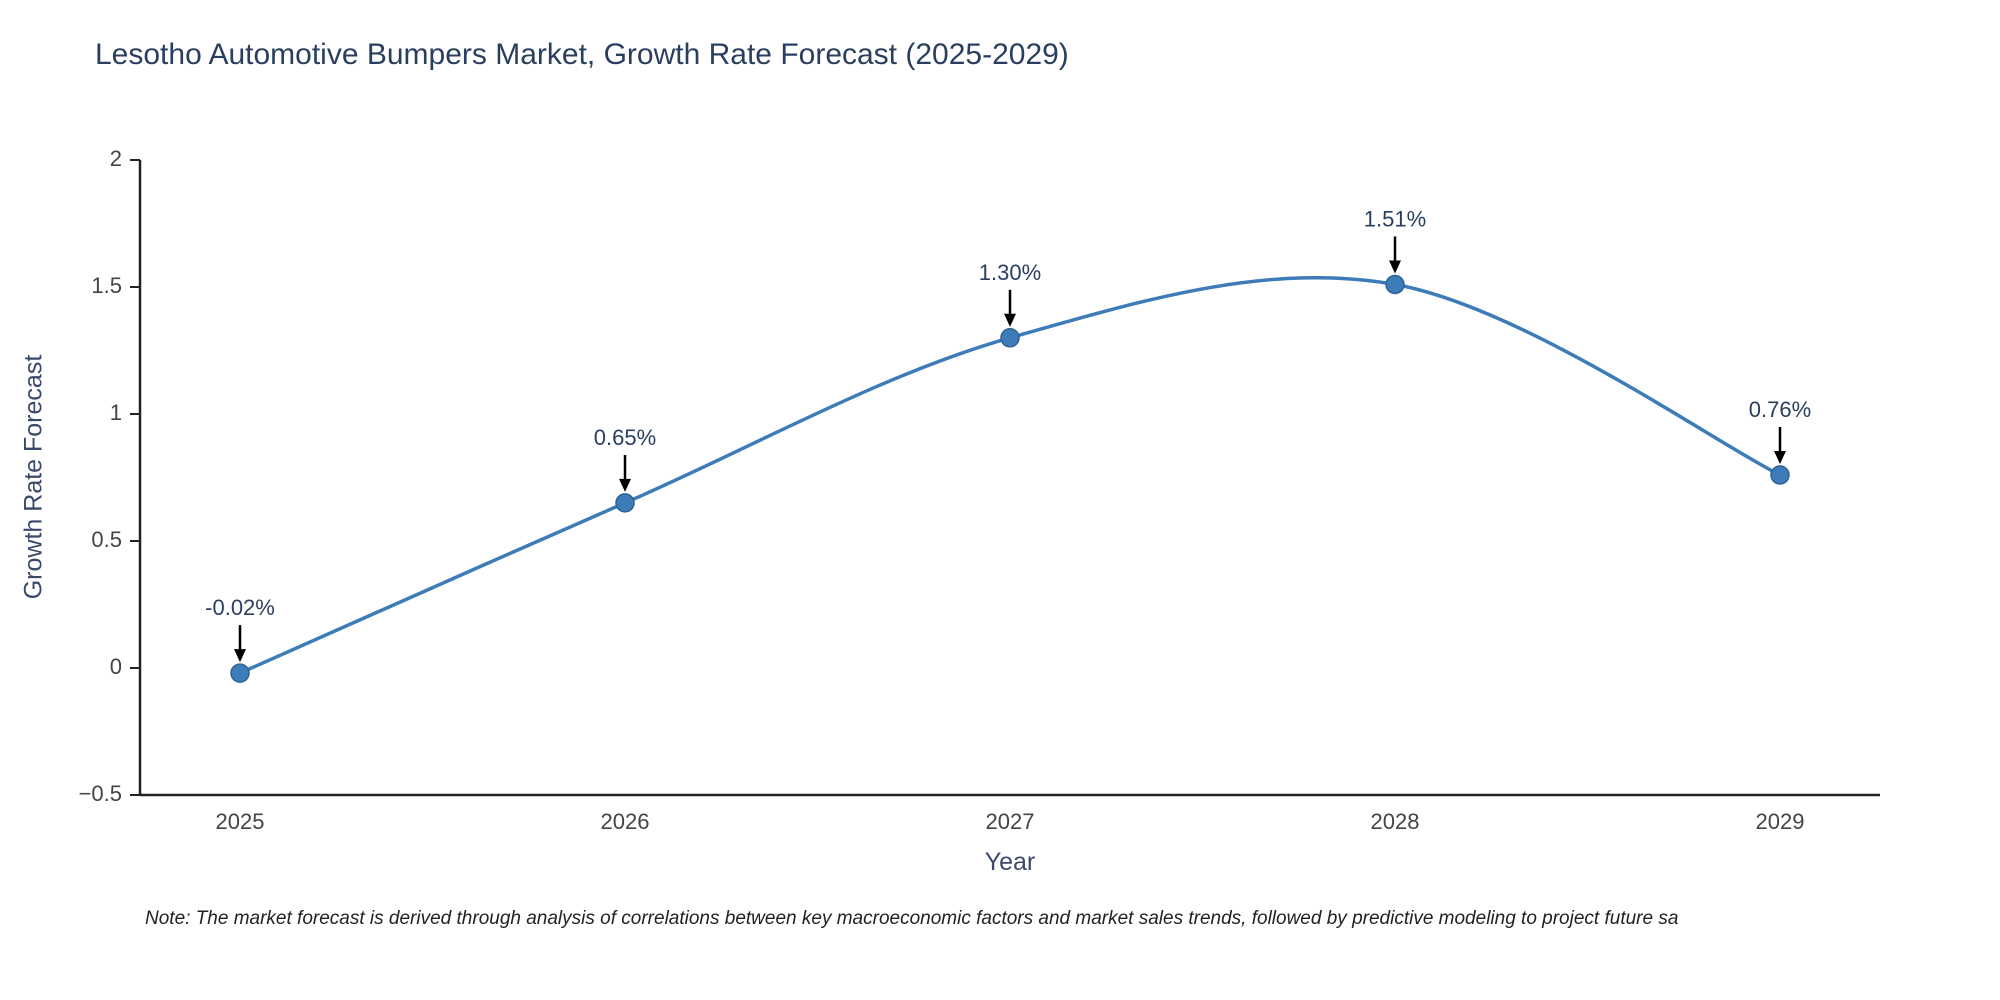  Describe the element at coordinates (106, 285) in the screenshot. I see `y-tick-label: 1.5` at that location.